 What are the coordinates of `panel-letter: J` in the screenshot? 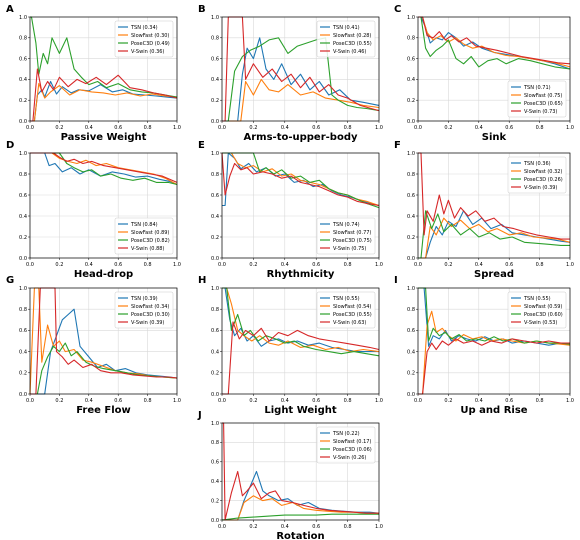 It's located at (199, 415).